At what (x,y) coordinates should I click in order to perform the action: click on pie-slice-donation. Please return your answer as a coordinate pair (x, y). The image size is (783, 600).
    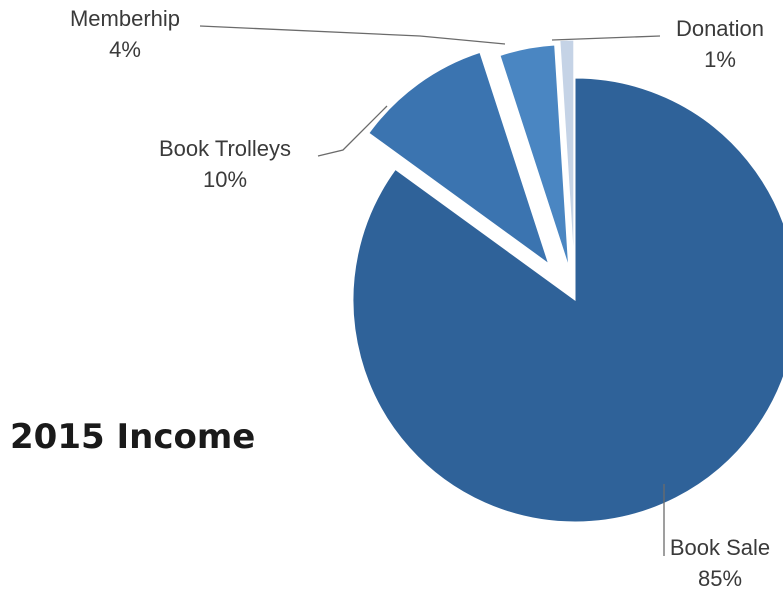
    Looking at the image, I should click on (567, 151).